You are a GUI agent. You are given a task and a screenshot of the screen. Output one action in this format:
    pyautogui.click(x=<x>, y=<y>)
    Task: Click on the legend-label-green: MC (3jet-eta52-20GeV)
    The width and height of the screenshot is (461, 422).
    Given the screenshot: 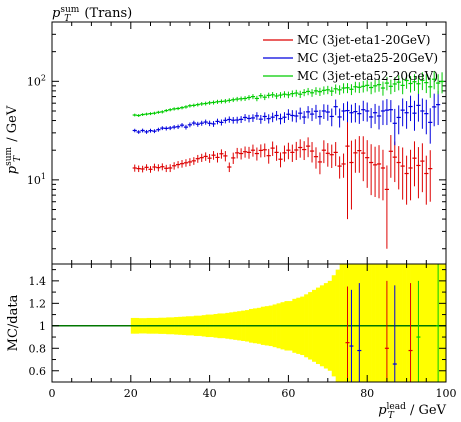 What is the action you would take?
    pyautogui.click(x=367, y=76)
    